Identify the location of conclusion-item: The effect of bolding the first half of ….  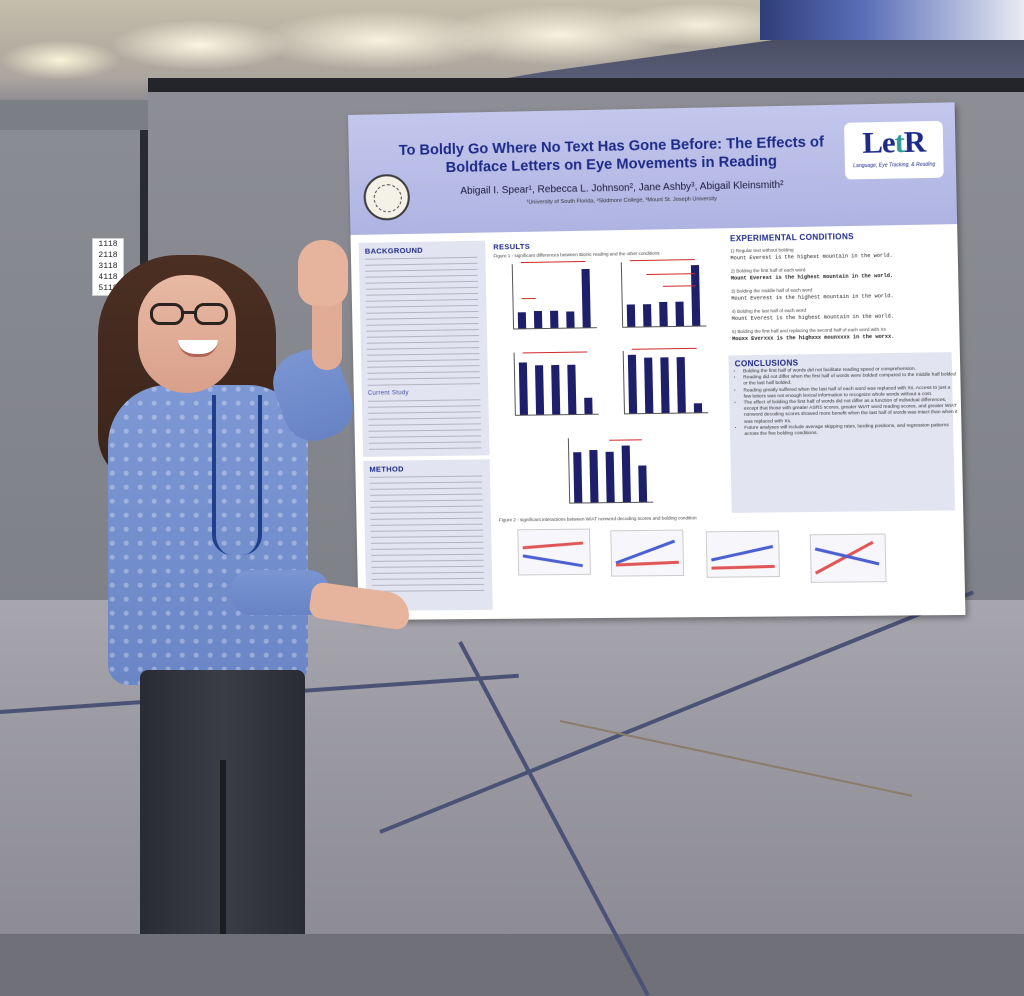
(852, 412).